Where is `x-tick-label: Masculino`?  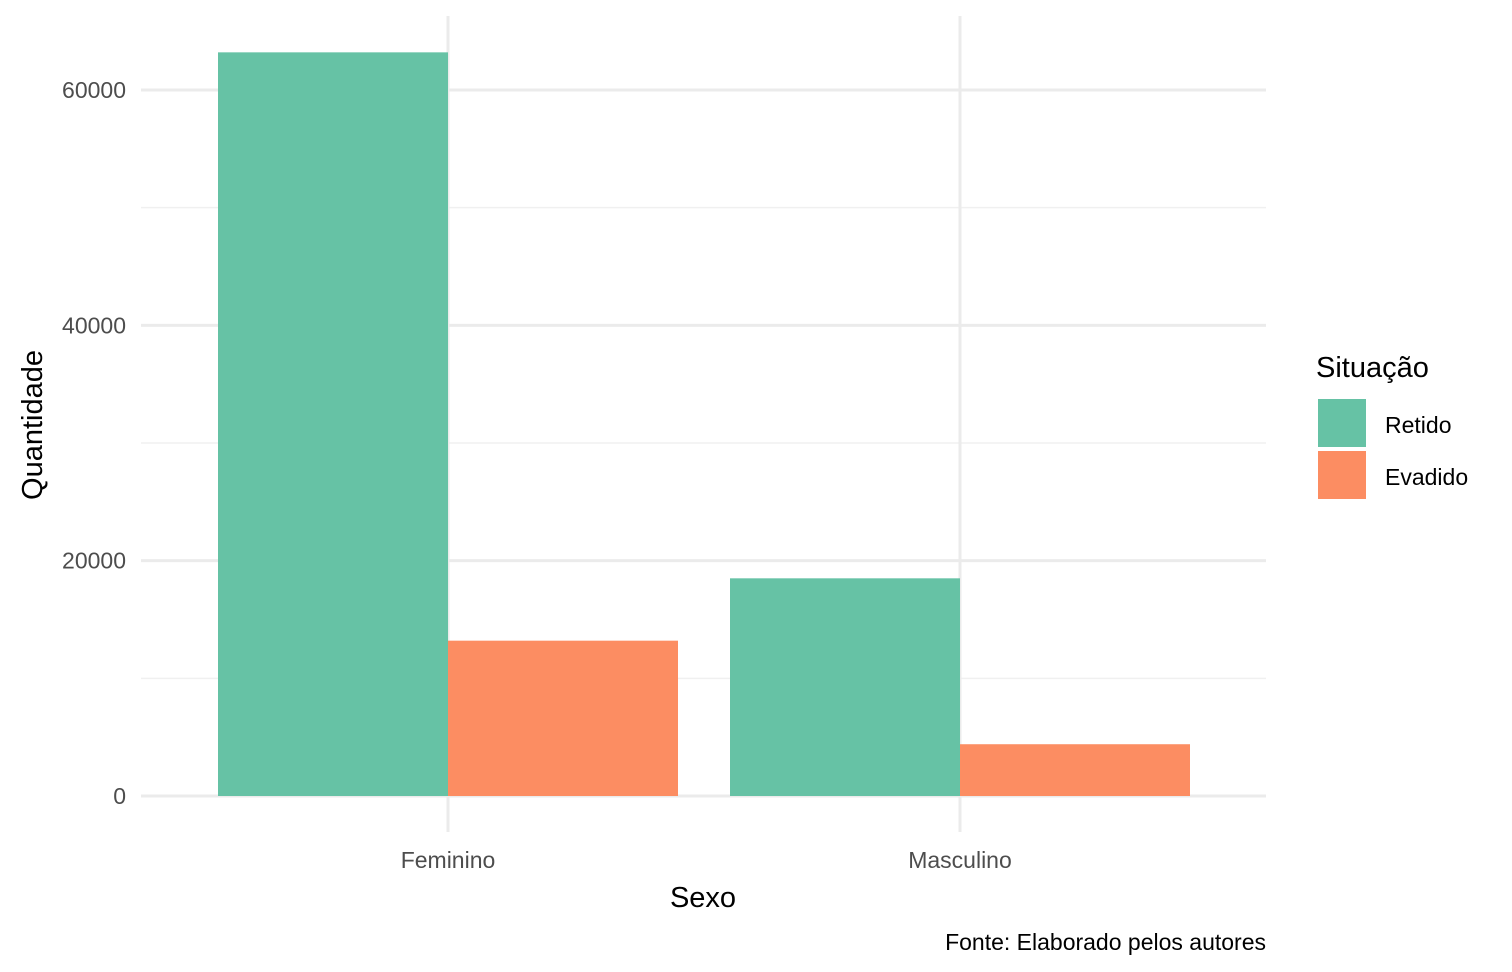 x-tick-label: Masculino is located at coordinates (960, 860).